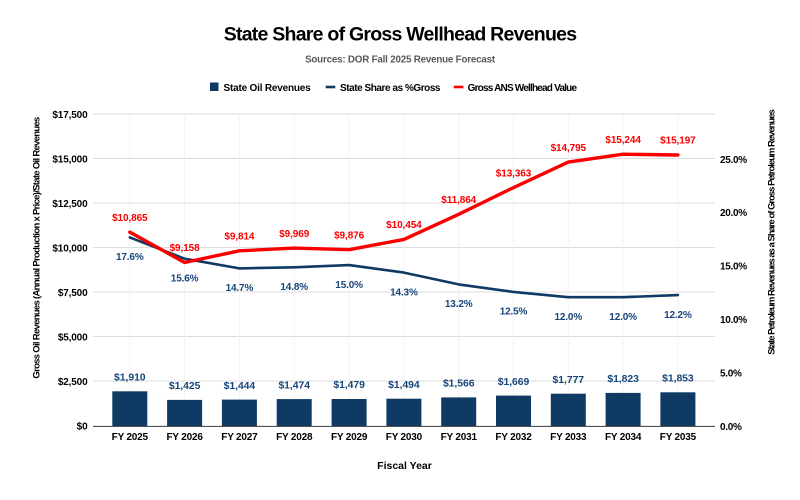 The image size is (800, 500). Describe the element at coordinates (70, 115) in the screenshot. I see `svg-text: $17,500` at that location.